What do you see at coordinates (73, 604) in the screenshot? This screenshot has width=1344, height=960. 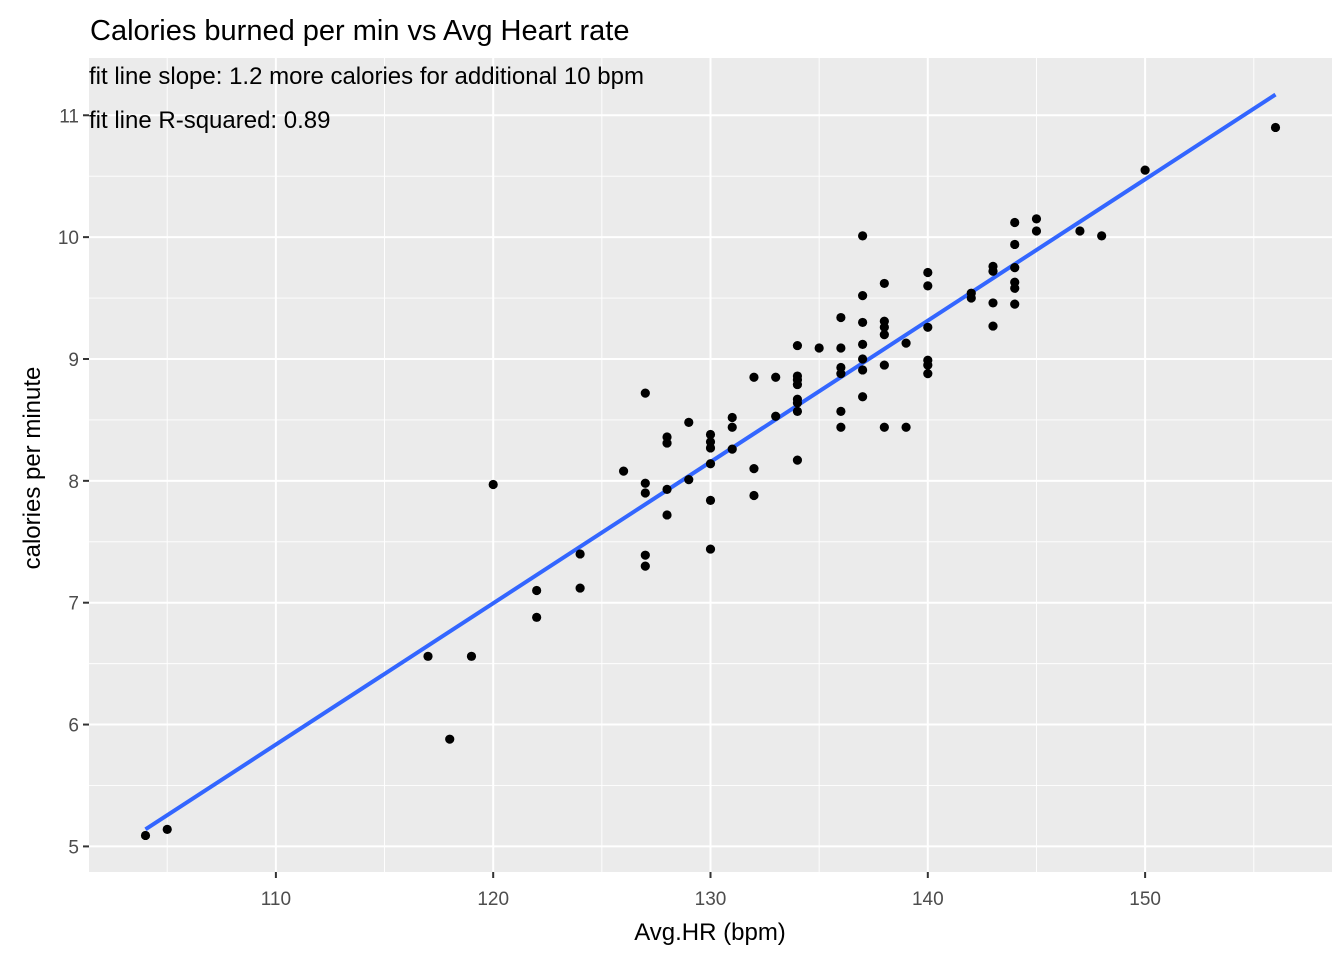 I see `y-tick-label: 7` at bounding box center [73, 604].